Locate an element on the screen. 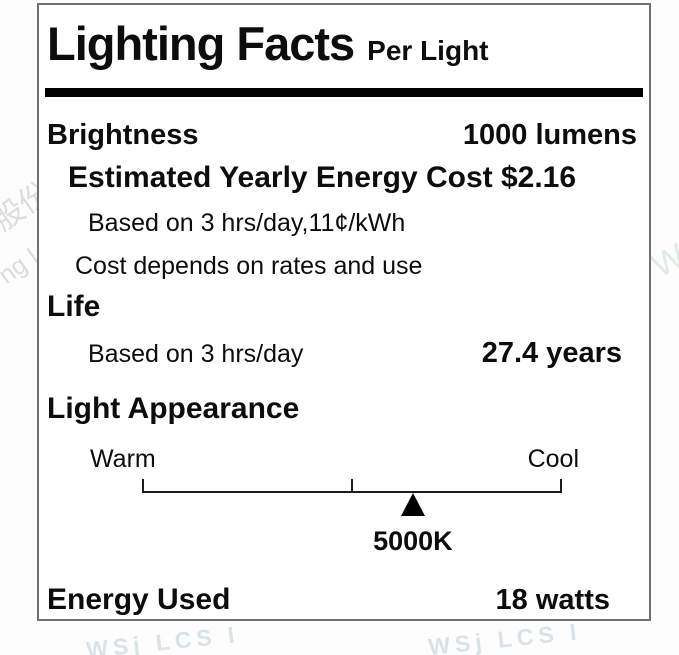 The height and width of the screenshot is (655, 679). warm-label: Warm is located at coordinates (123, 459).